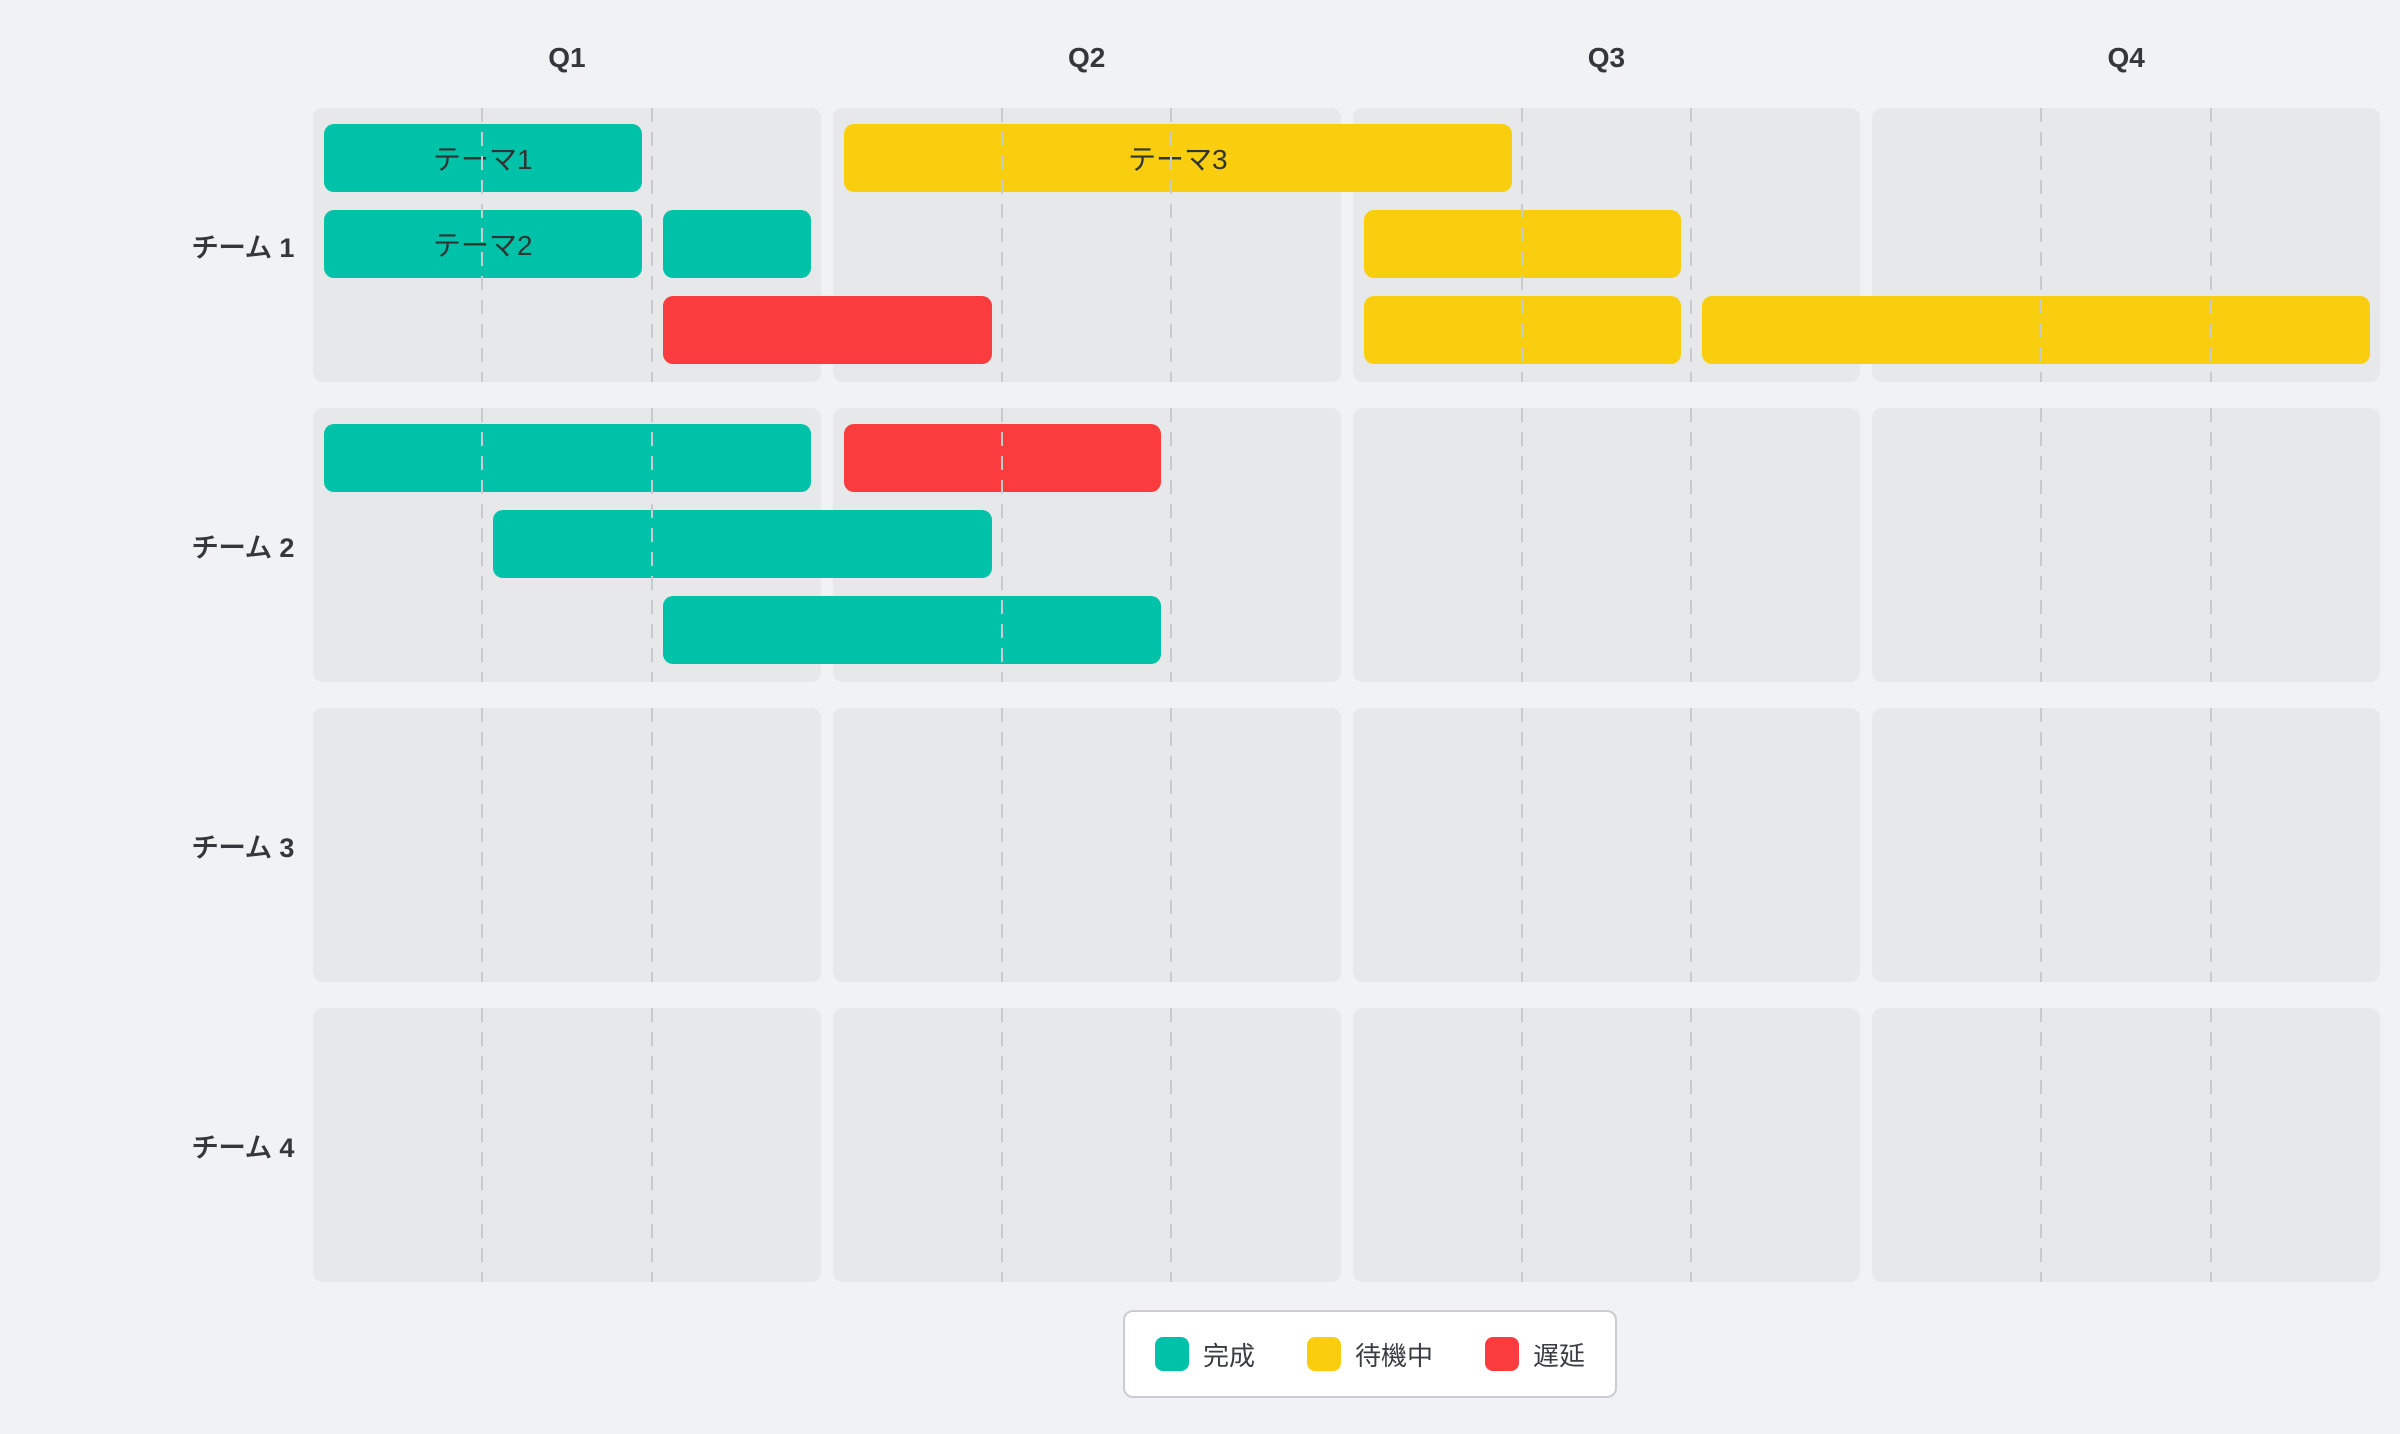 This screenshot has height=1434, width=2400. Describe the element at coordinates (827, 330) in the screenshot. I see `task-bar-delayed` at that location.